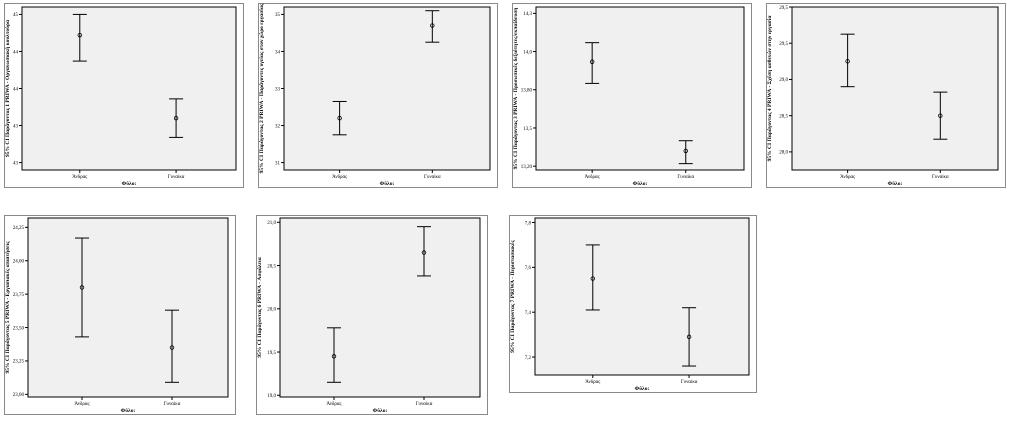 Image resolution: width=1023 pixels, height=435 pixels. Describe the element at coordinates (528, 223) in the screenshot. I see `y-tick-label: 7,8` at that location.